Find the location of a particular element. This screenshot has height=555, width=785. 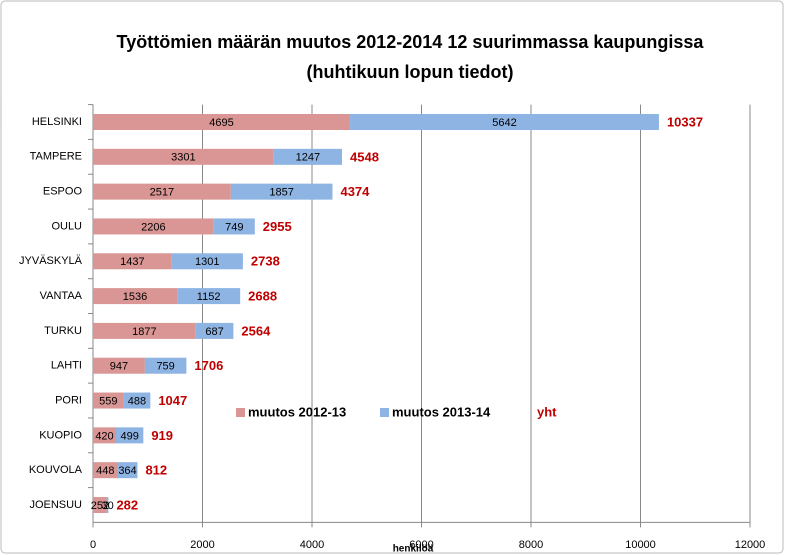

y-tick-label: JYVÄSKYLÄ is located at coordinates (51, 261).